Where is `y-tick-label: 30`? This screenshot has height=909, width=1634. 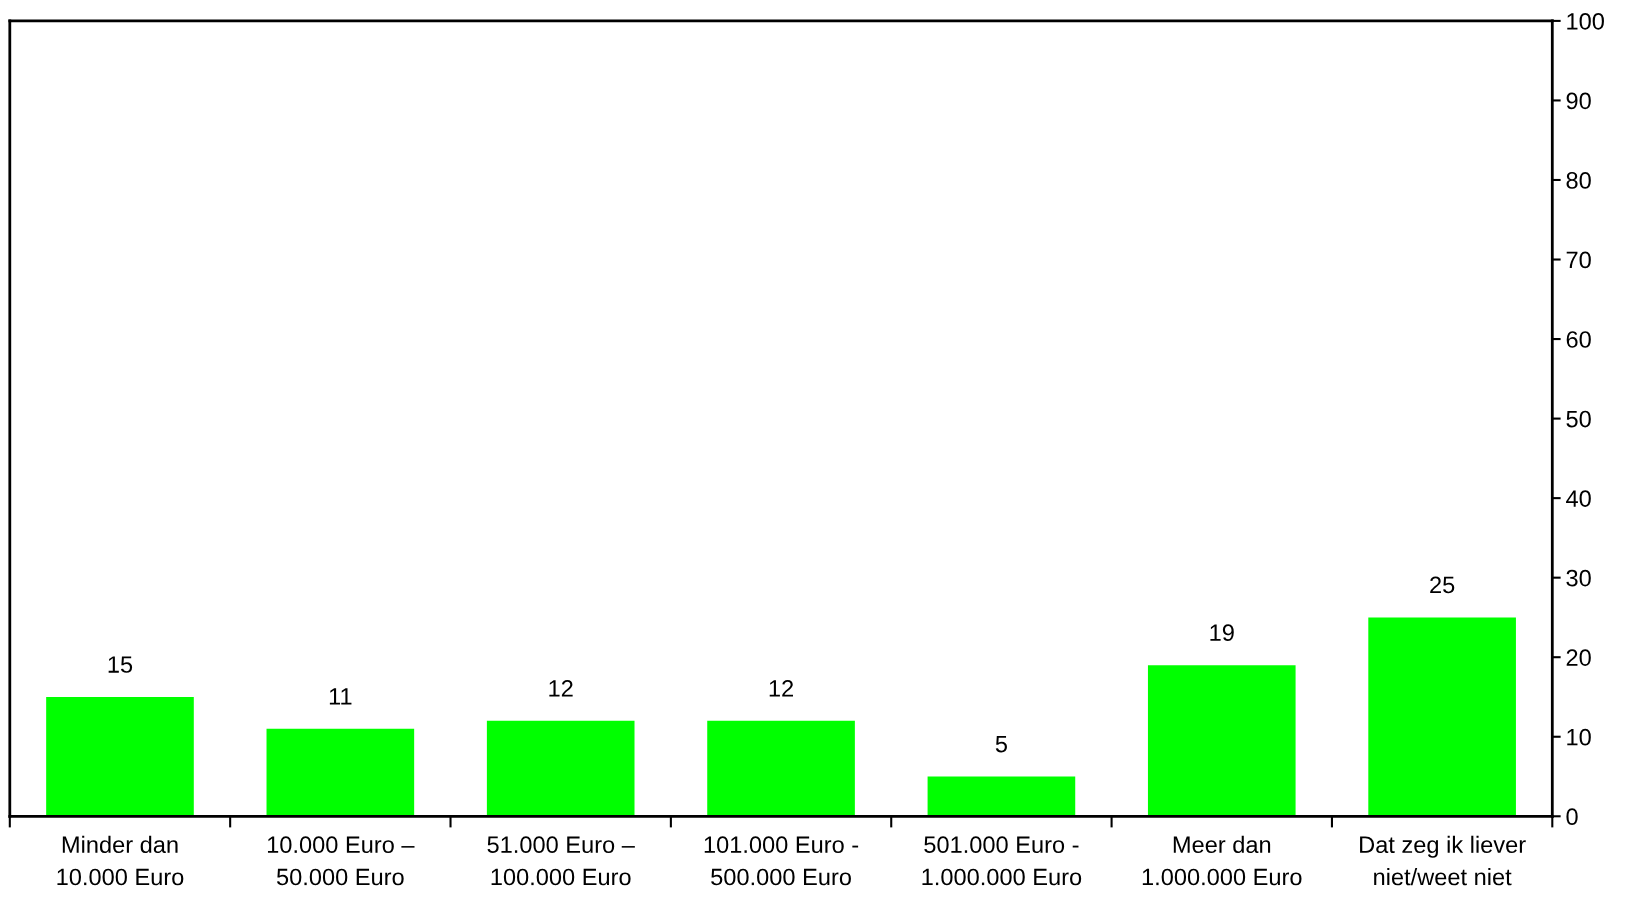
y-tick-label: 30 is located at coordinates (1578, 578).